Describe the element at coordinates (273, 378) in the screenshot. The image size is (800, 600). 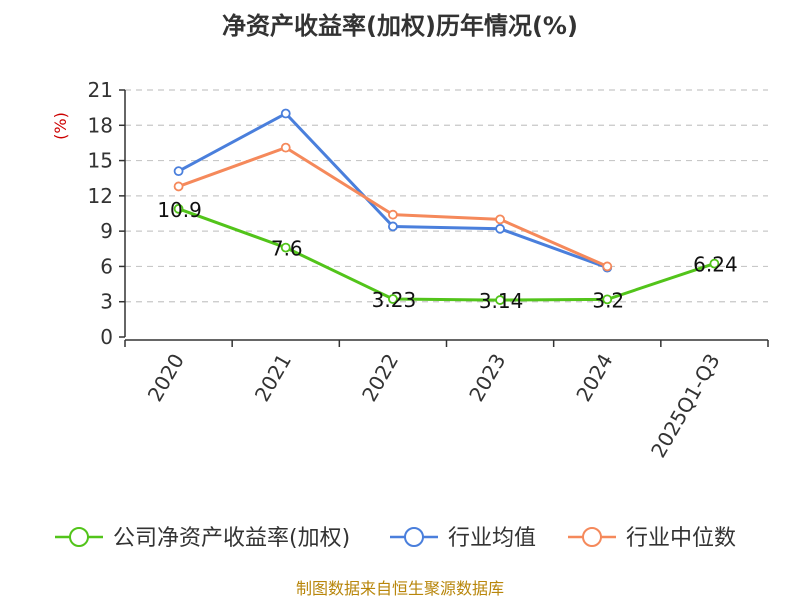
I see `x-tick-label: 2021` at that location.